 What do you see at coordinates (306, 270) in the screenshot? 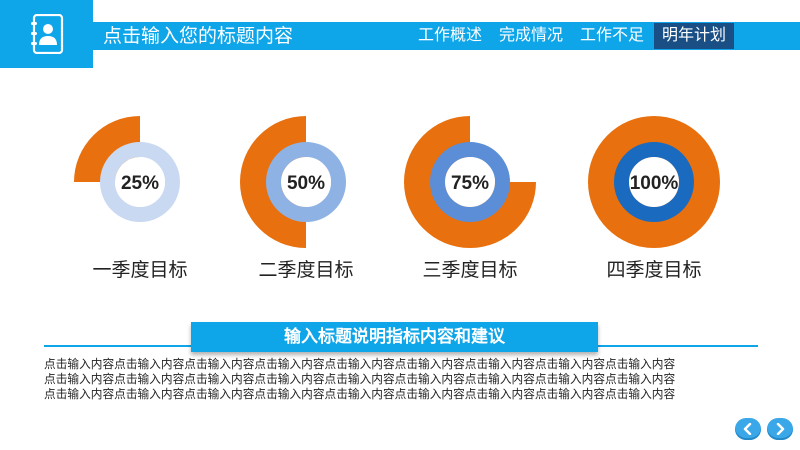
I see `quarter-label-q2: 二季度目标` at bounding box center [306, 270].